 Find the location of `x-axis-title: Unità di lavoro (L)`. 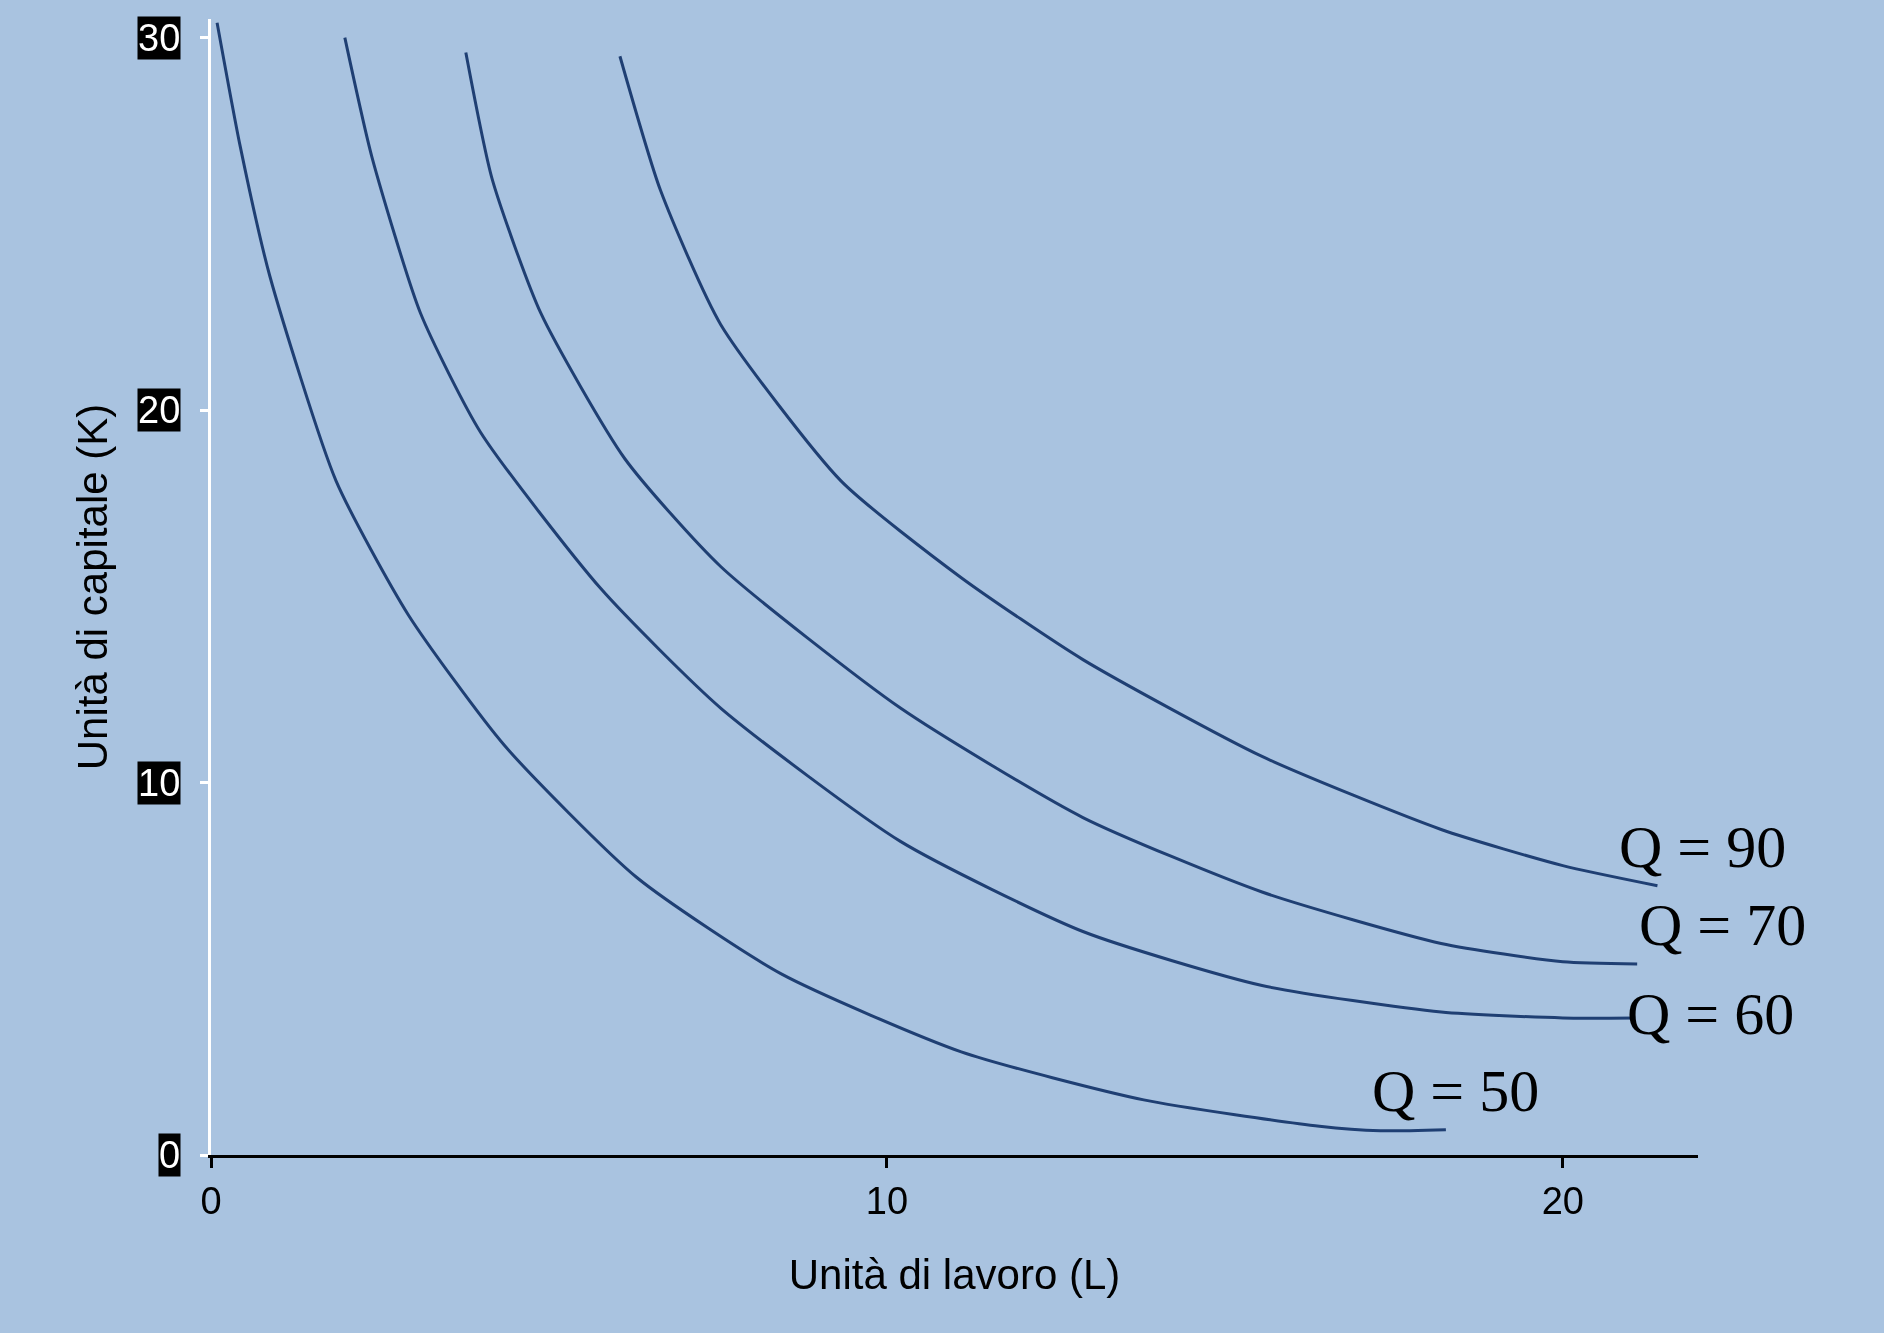

x-axis-title: Unità di lavoro (L) is located at coordinates (954, 1275).